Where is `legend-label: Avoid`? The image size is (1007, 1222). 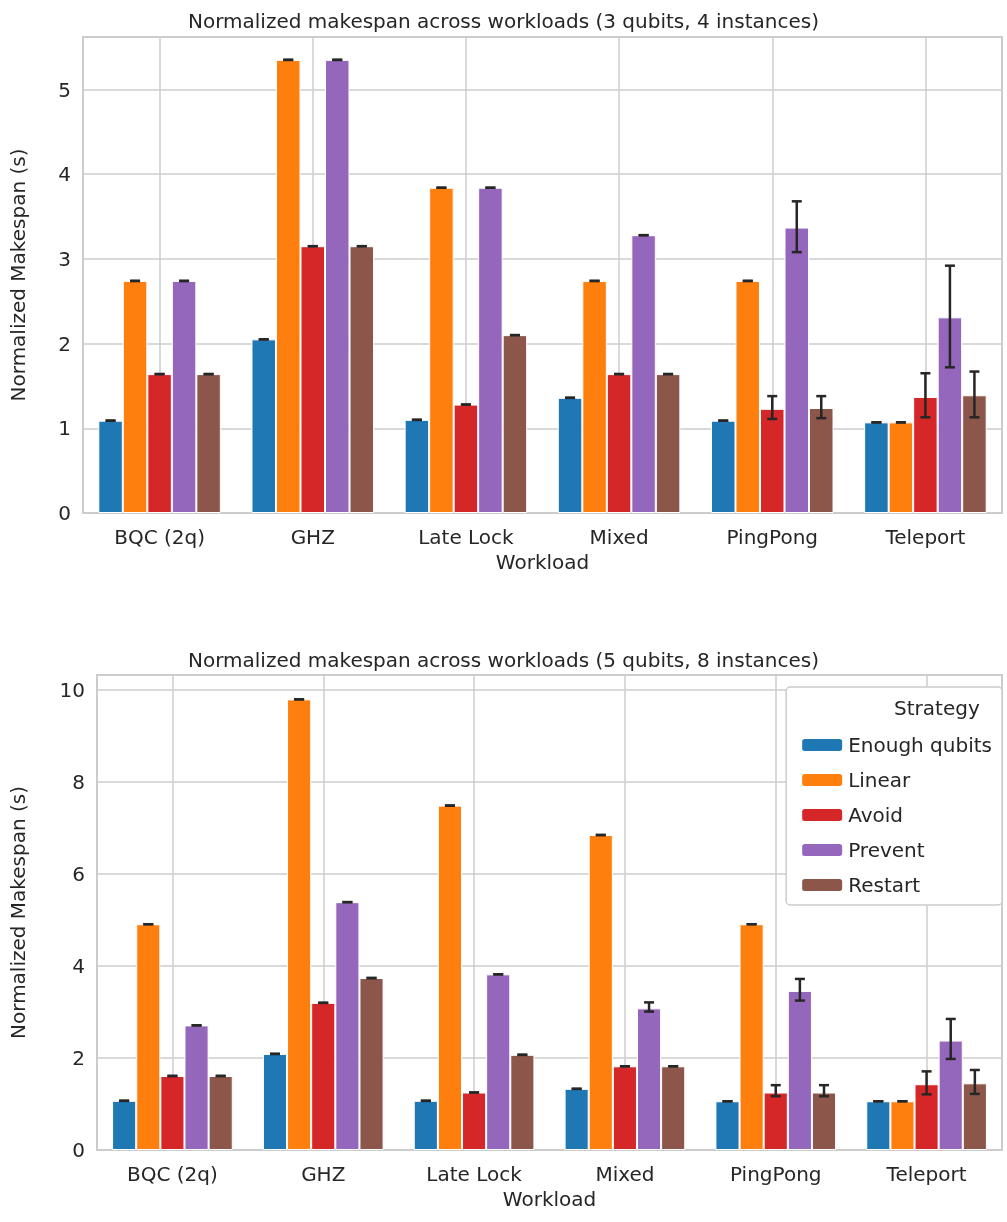
legend-label: Avoid is located at coordinates (876, 815).